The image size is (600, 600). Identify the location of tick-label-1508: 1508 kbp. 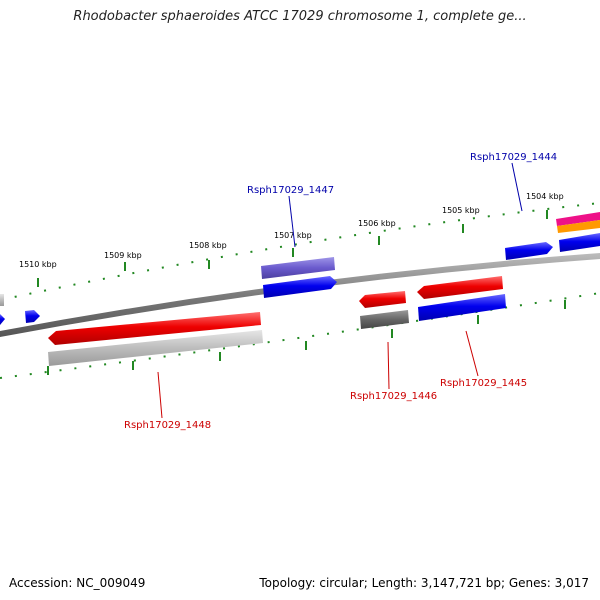
(208, 245).